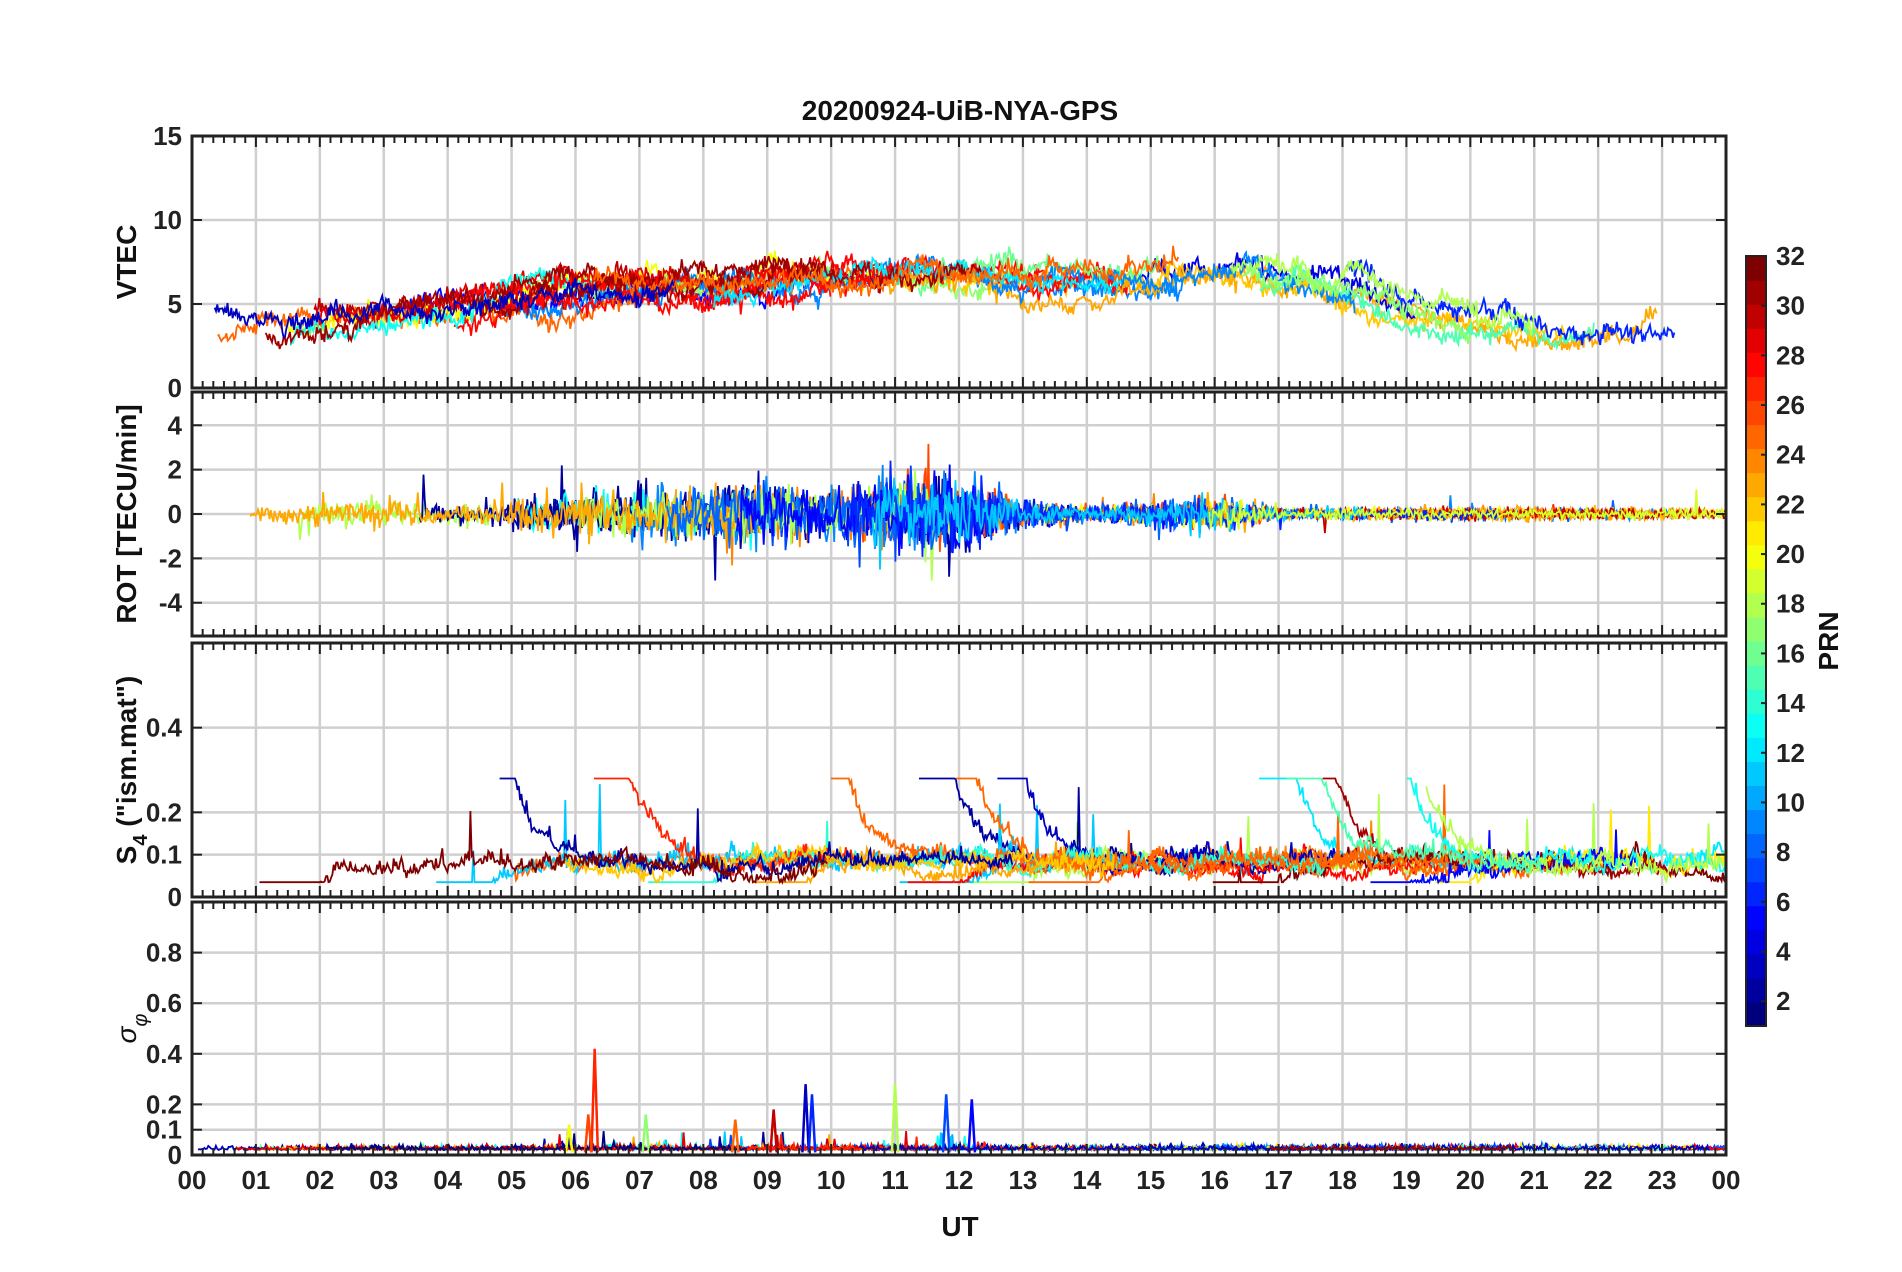 This screenshot has width=1902, height=1272. What do you see at coordinates (167, 220) in the screenshot?
I see `vtec-y-tick-label: 10` at bounding box center [167, 220].